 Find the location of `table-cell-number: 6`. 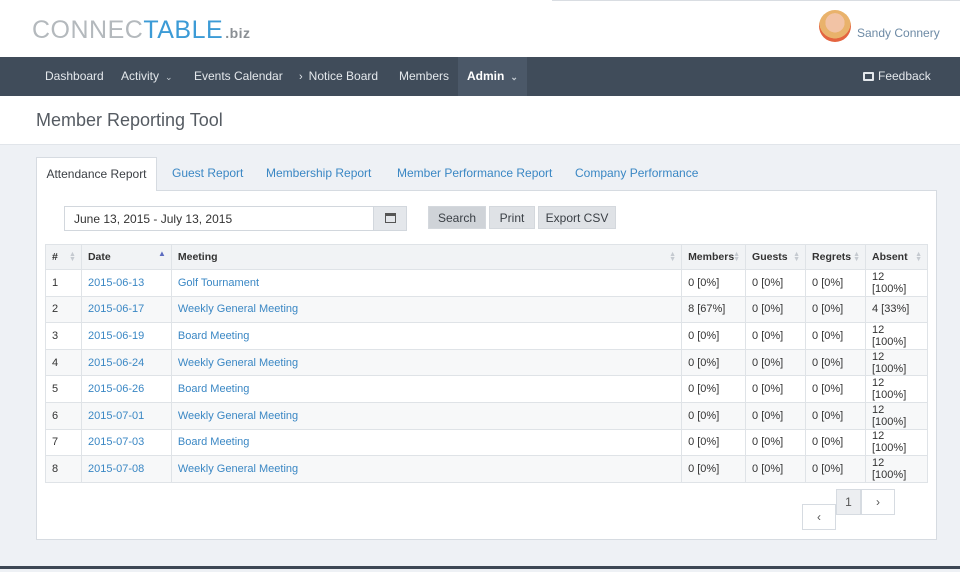

table-cell-number: 6 is located at coordinates (63, 415).